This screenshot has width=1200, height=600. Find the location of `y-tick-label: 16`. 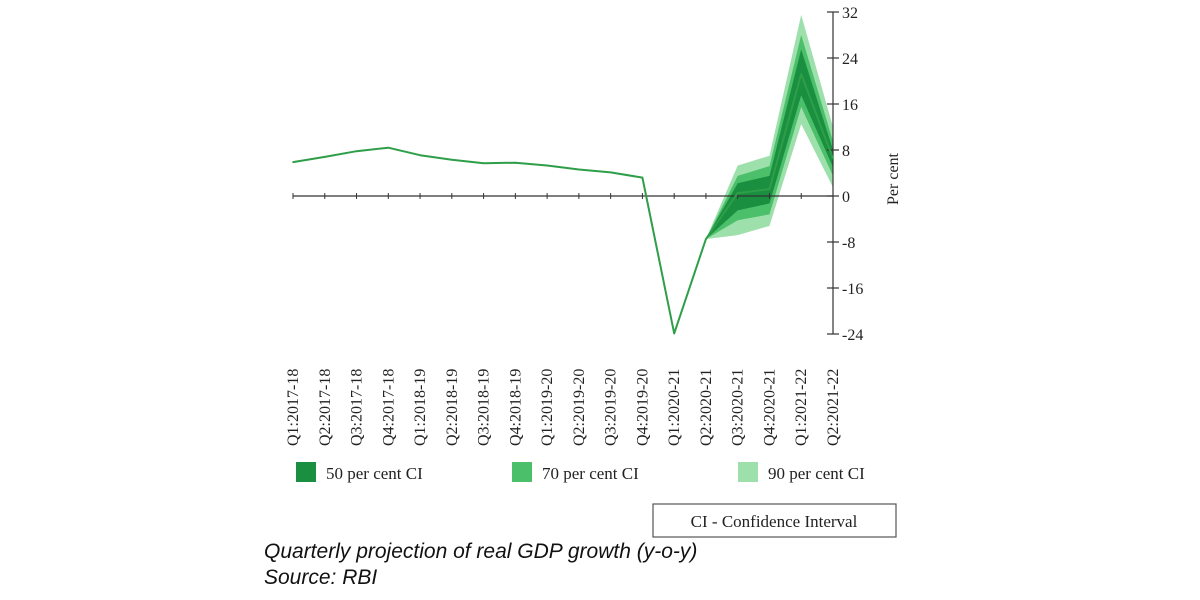

y-tick-label: 16 is located at coordinates (850, 105).